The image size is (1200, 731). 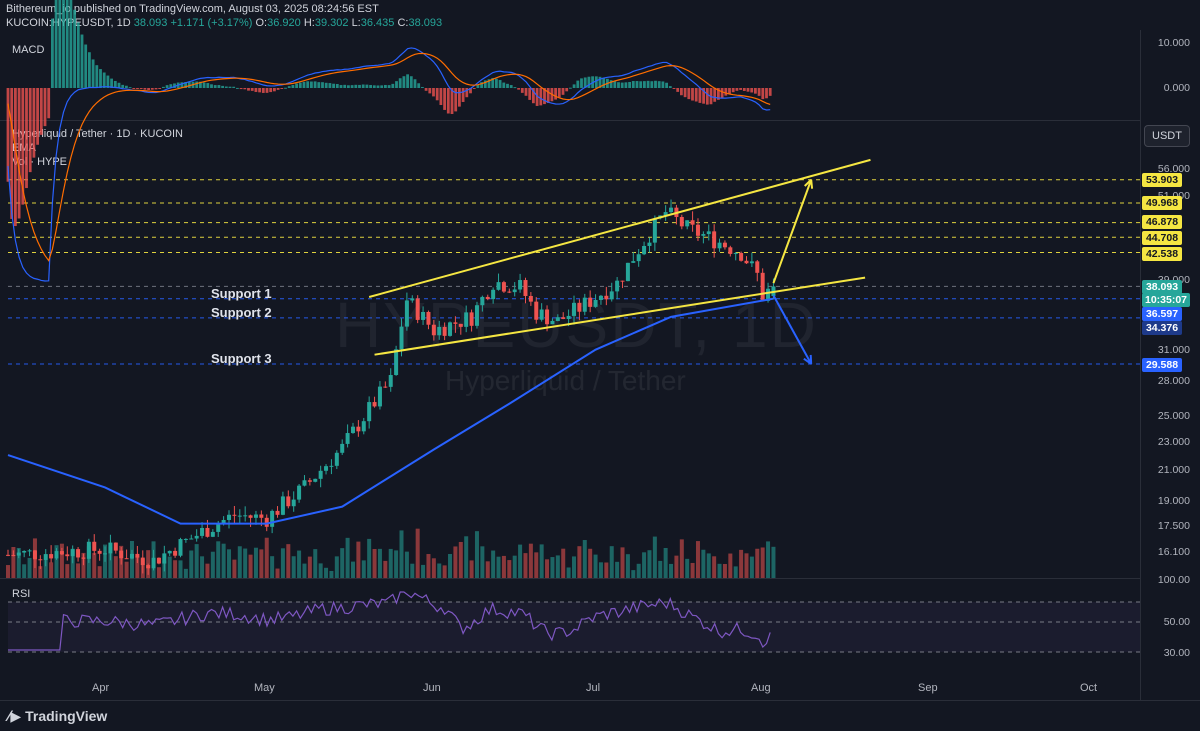 What do you see at coordinates (1174, 381) in the screenshot?
I see `price-tick: 28.000` at bounding box center [1174, 381].